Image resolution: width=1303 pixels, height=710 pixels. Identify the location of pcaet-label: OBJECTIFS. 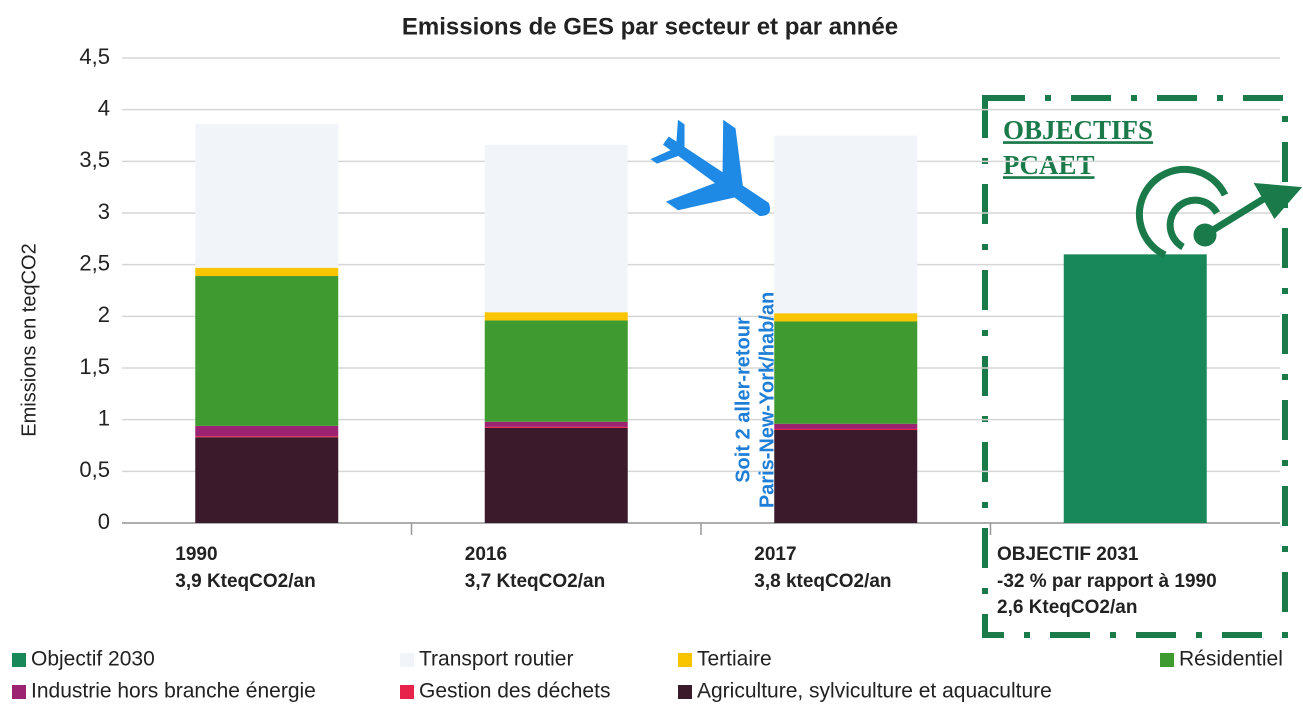
(1078, 130).